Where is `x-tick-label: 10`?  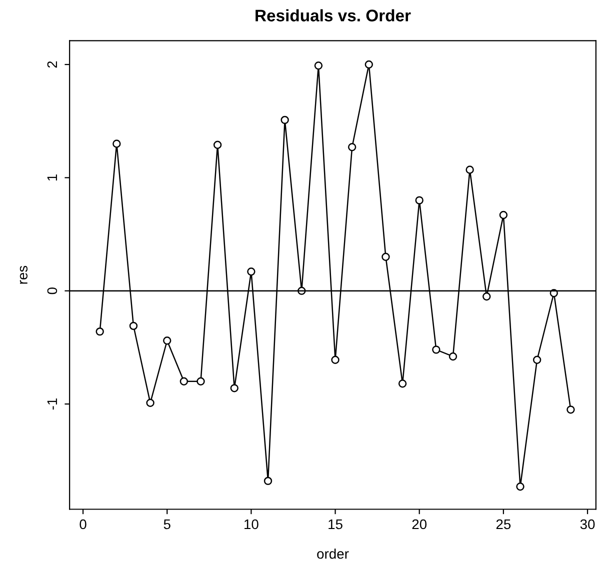 x-tick-label: 10 is located at coordinates (251, 524).